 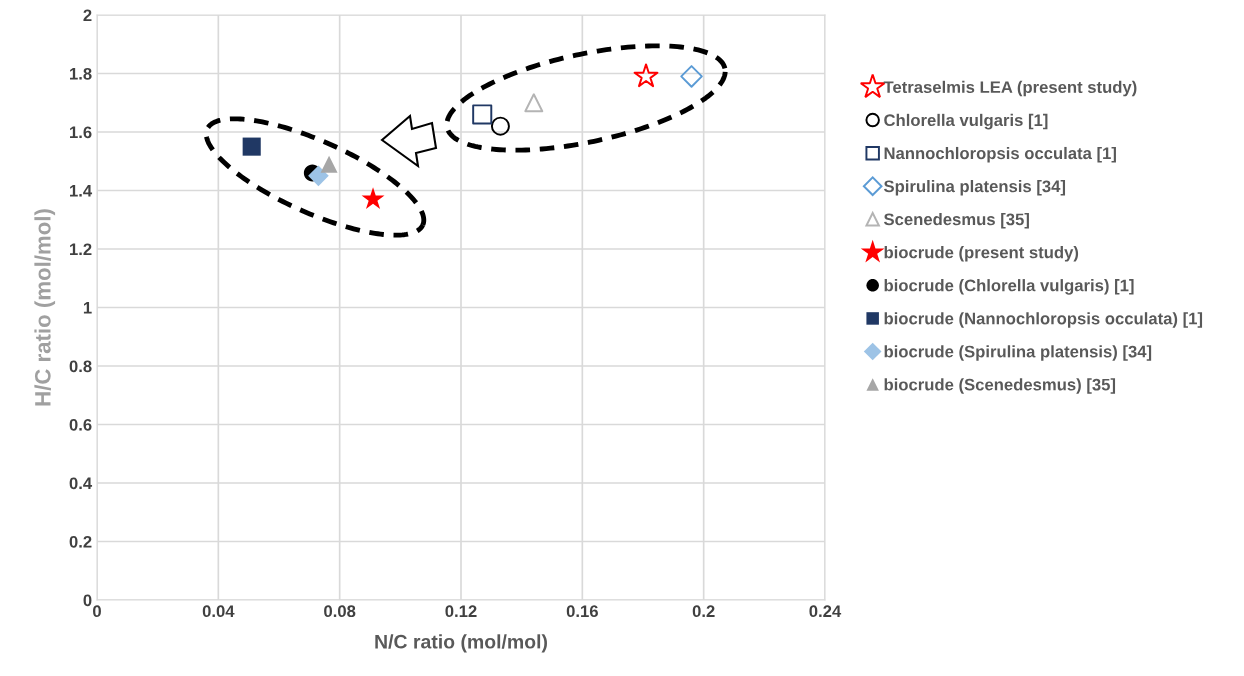 What do you see at coordinates (81, 191) in the screenshot?
I see `y-tick-label: 1.4` at bounding box center [81, 191].